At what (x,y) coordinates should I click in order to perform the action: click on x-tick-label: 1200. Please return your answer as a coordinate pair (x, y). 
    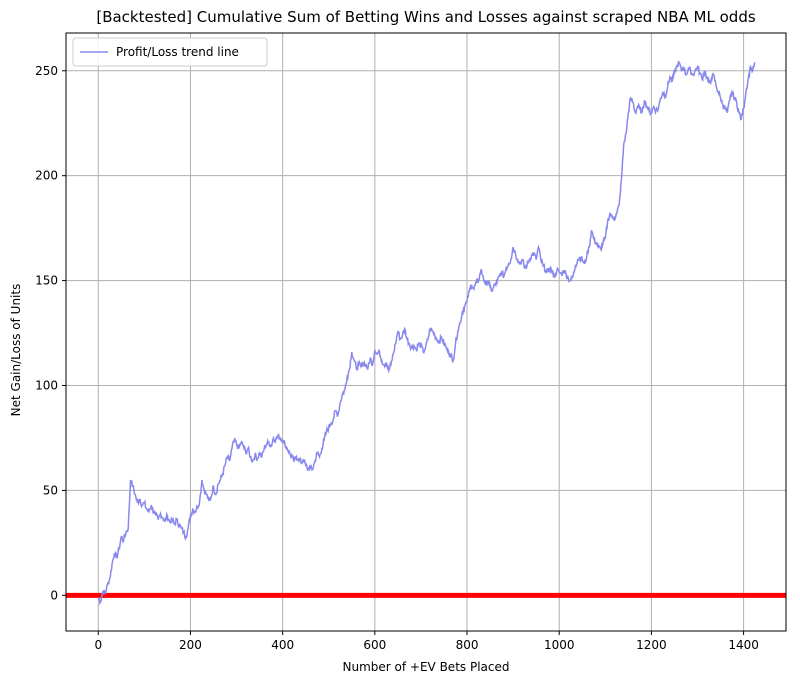
    Looking at the image, I should click on (651, 645).